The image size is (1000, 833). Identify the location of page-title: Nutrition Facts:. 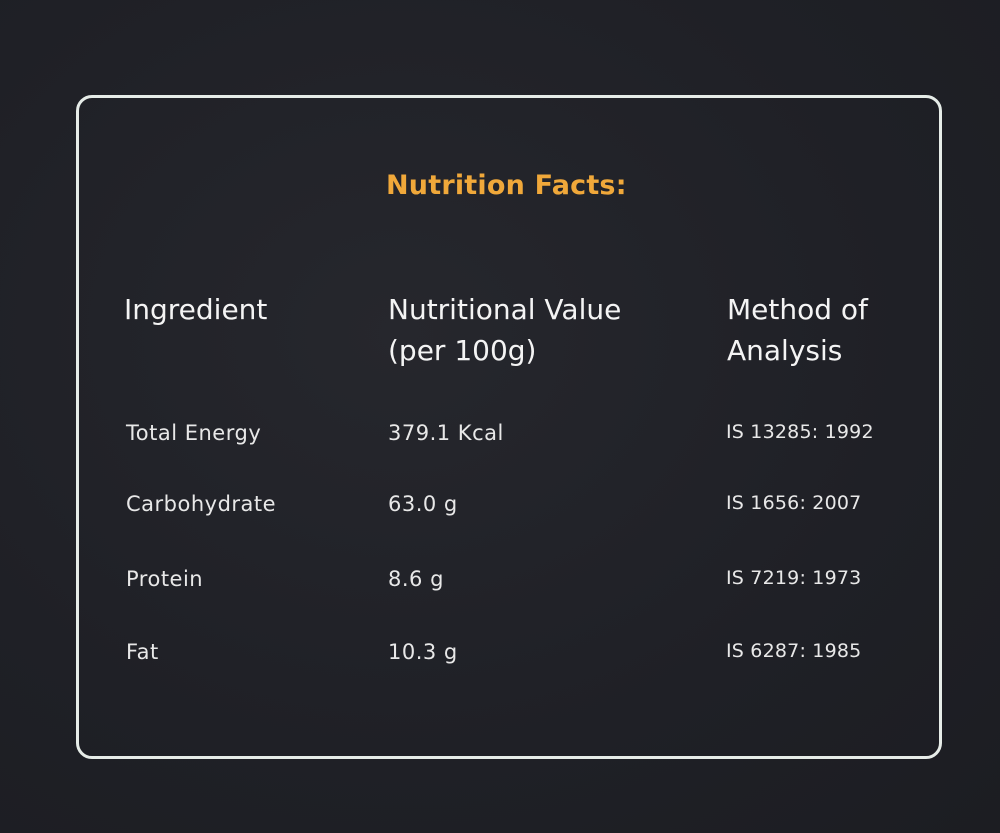
(506, 185).